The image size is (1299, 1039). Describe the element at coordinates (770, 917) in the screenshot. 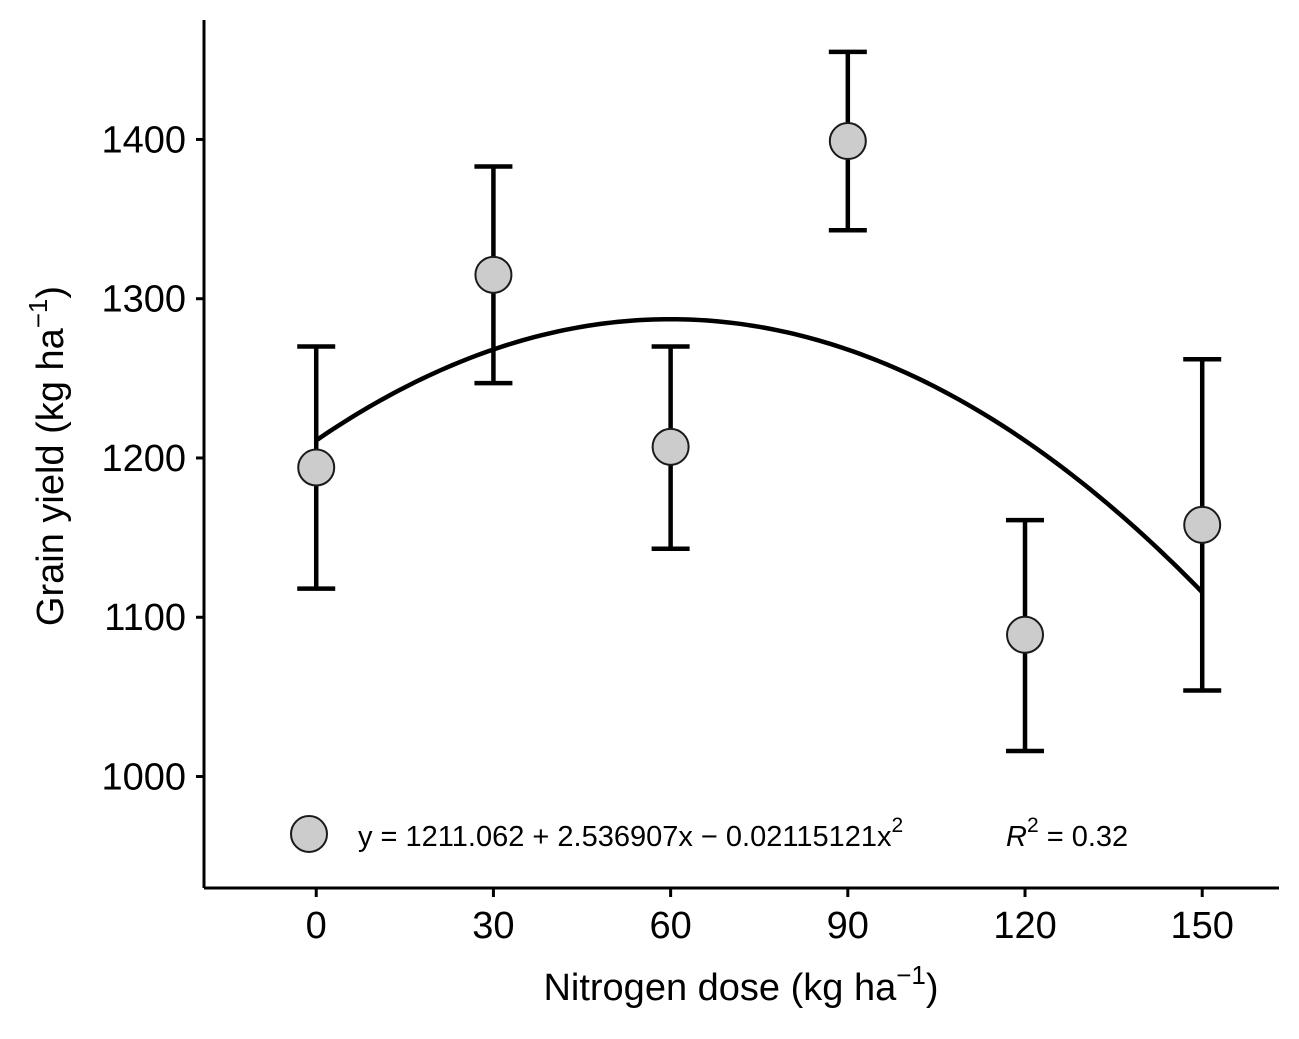

I see `x-ticks: 0 30 60 90 120 150` at that location.